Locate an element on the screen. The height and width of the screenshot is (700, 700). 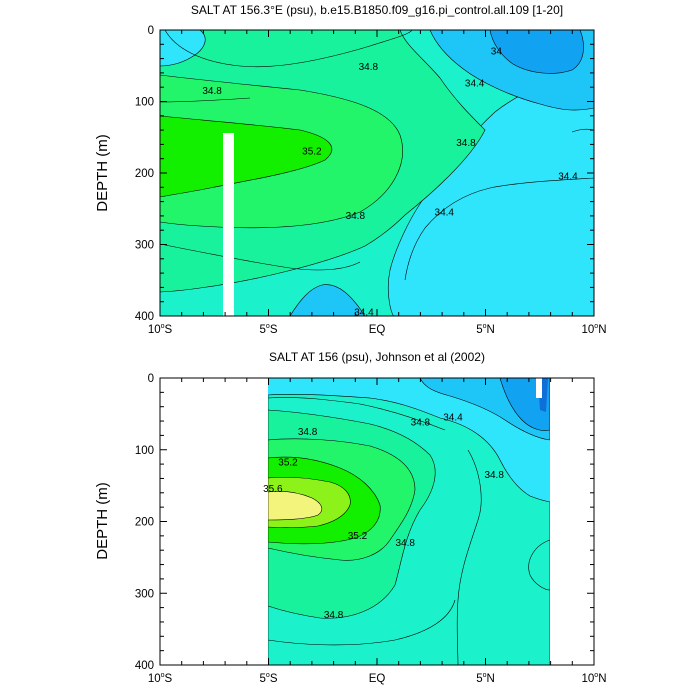
bottom-y-tick-label: 300 is located at coordinates (144, 594).